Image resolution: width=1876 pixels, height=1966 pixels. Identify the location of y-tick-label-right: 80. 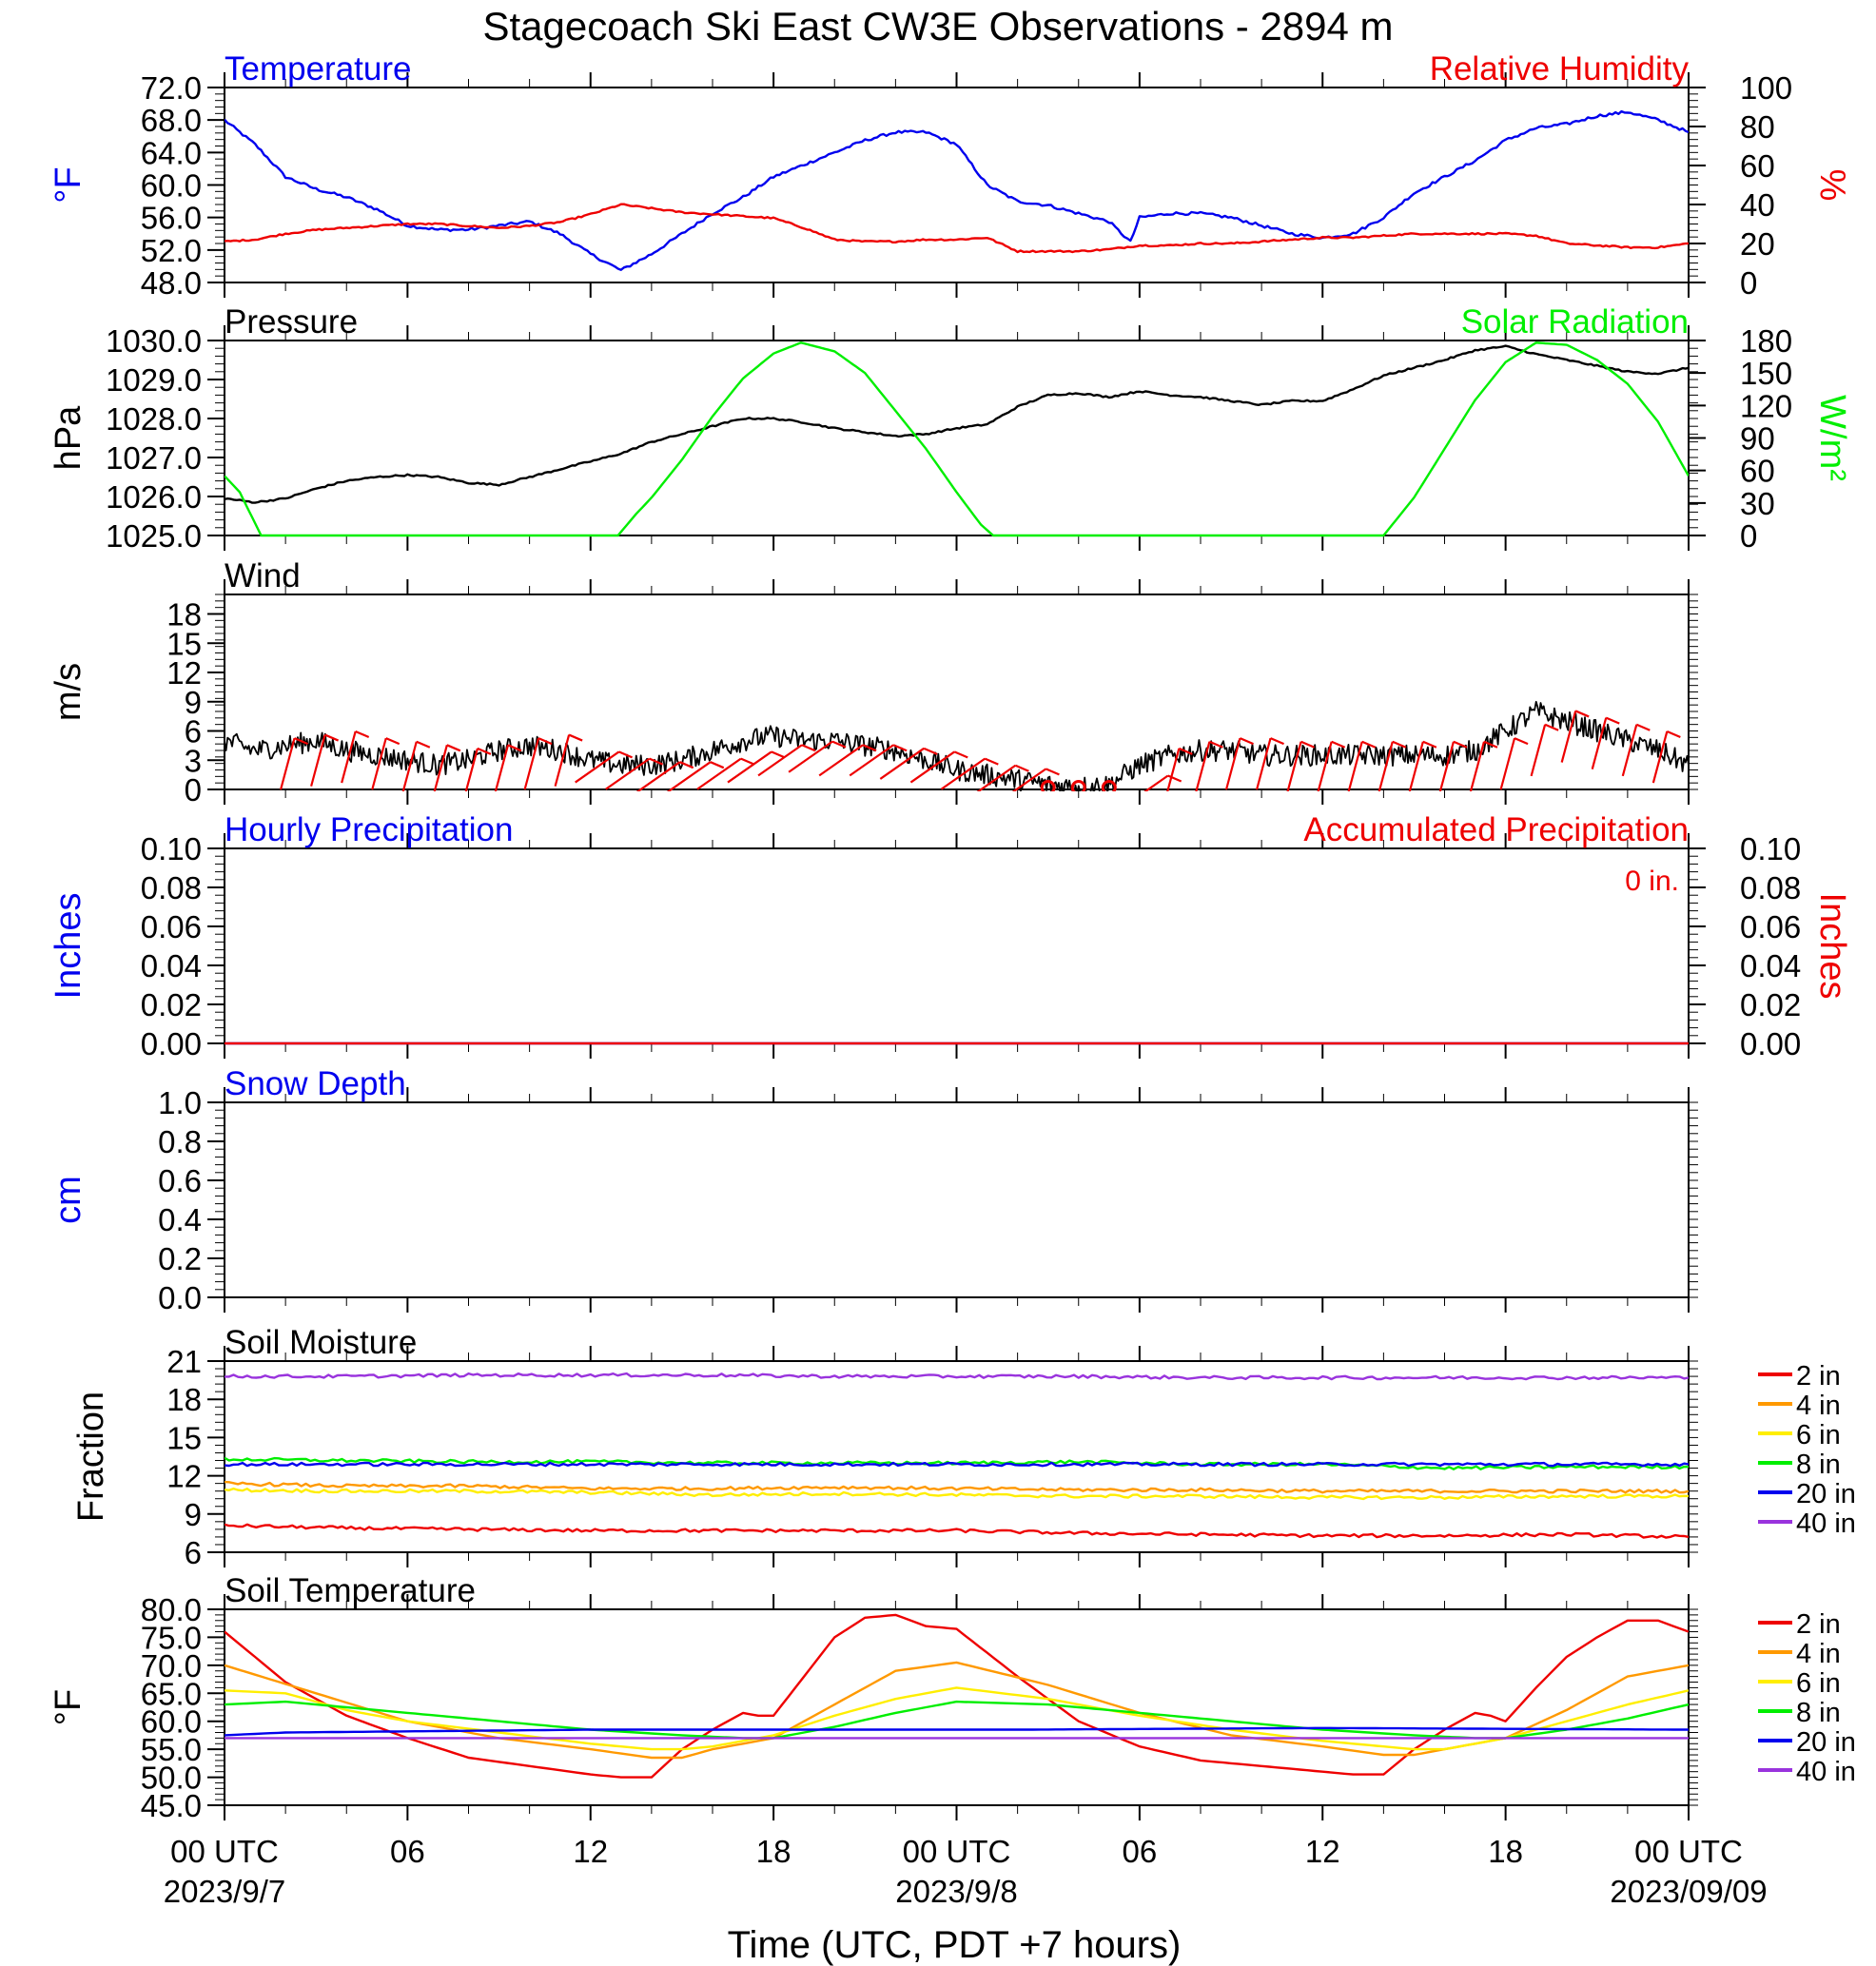
(1757, 127).